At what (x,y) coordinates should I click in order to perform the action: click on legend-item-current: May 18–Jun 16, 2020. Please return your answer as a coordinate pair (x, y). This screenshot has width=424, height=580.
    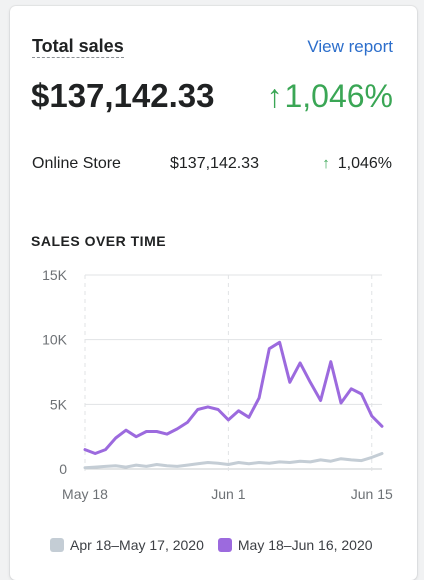
    Looking at the image, I should click on (295, 545).